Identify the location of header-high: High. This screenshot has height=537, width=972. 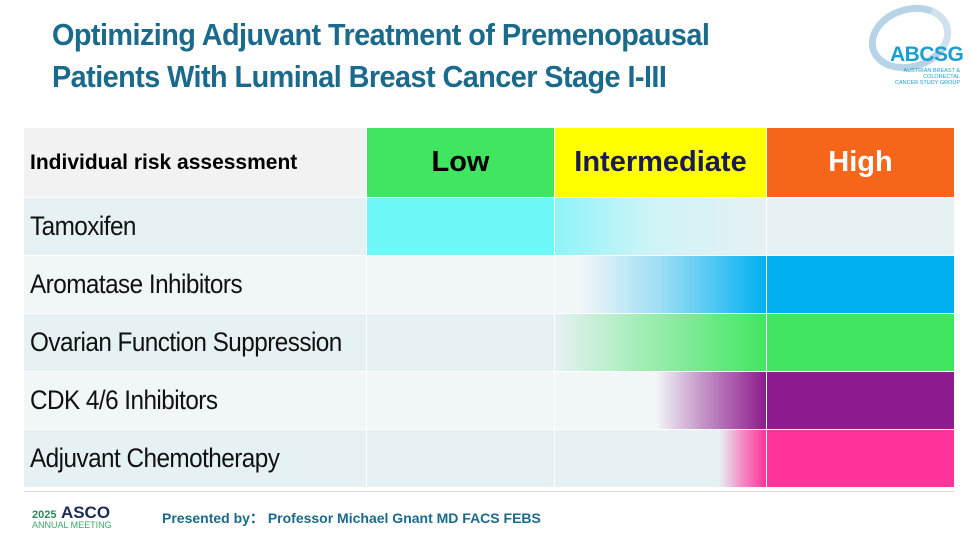
(860, 163).